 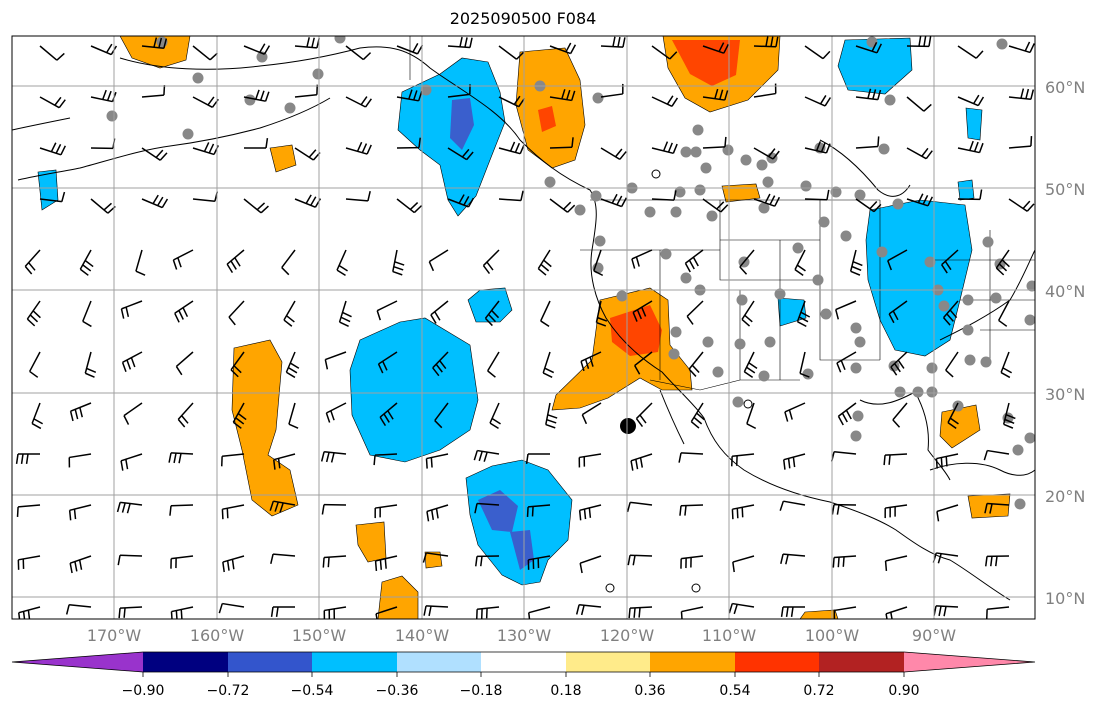 I want to click on colorbar-tick-label: −0.54, so click(x=312, y=691).